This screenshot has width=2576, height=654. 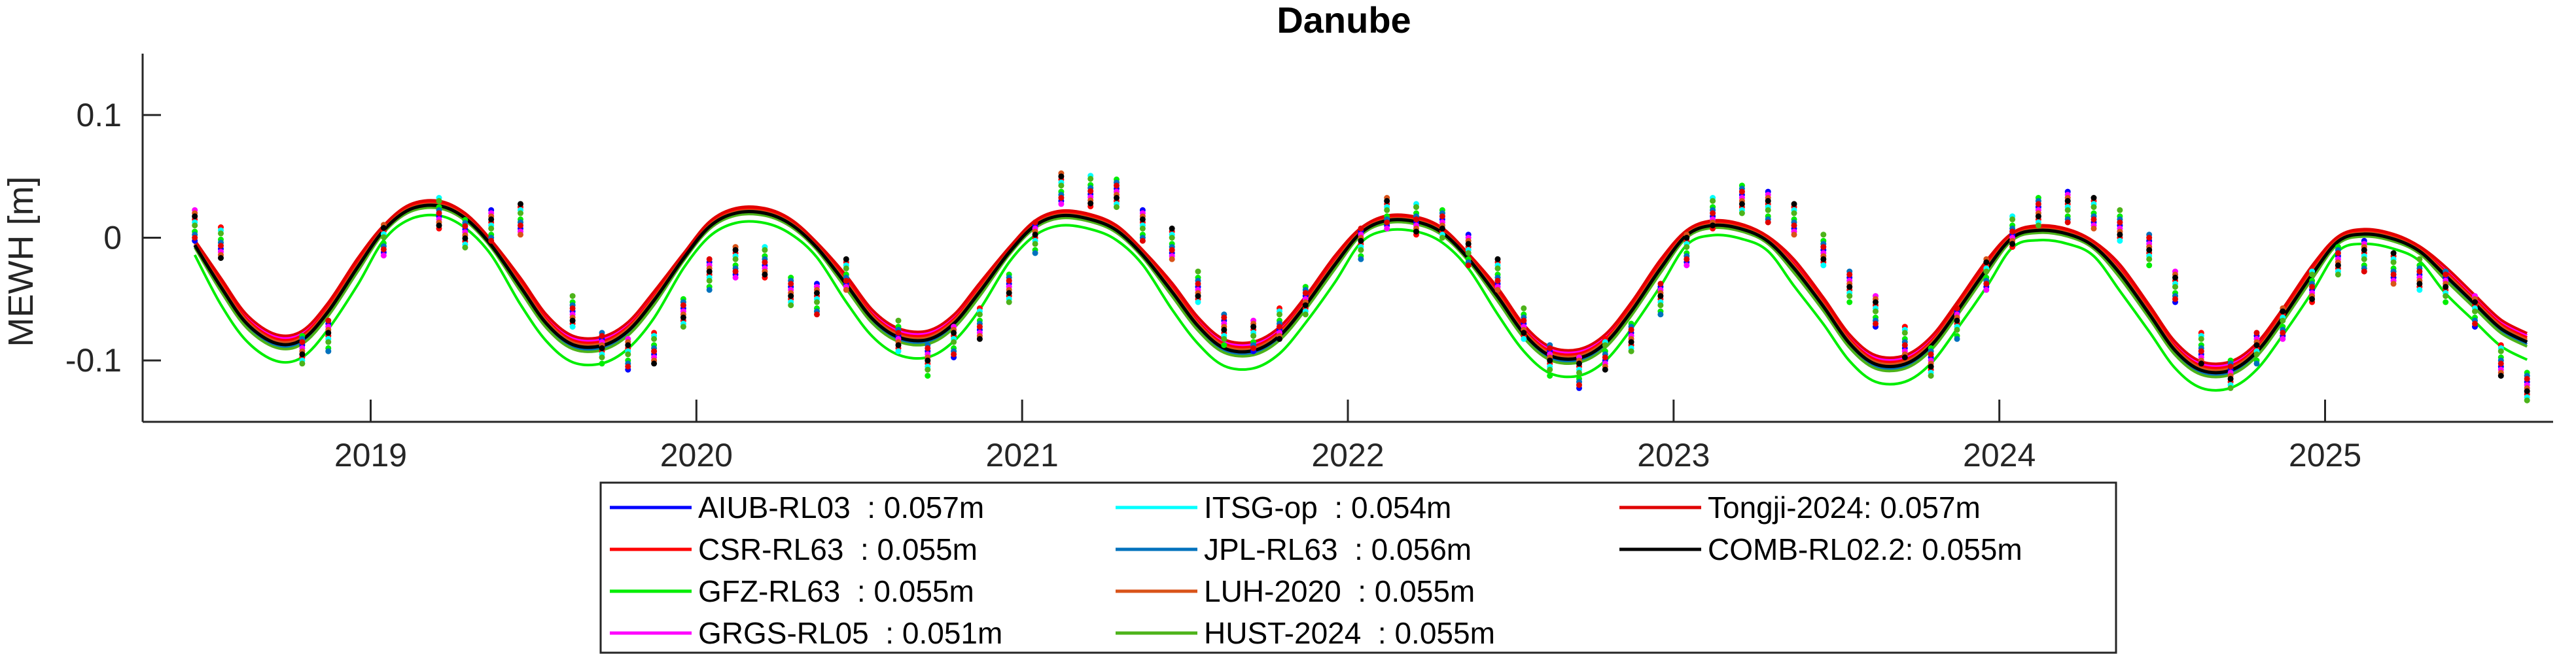 I want to click on legend-entry: LUH-2020 : 0.055m, so click(x=1339, y=591).